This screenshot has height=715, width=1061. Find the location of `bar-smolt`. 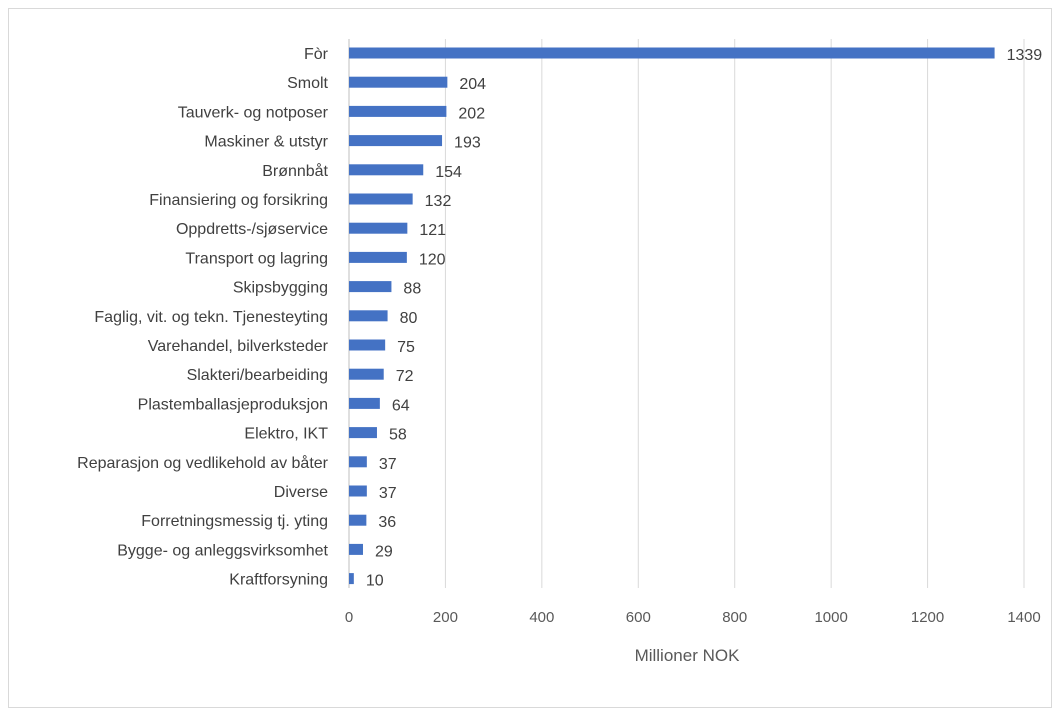

bar-smolt is located at coordinates (398, 82).